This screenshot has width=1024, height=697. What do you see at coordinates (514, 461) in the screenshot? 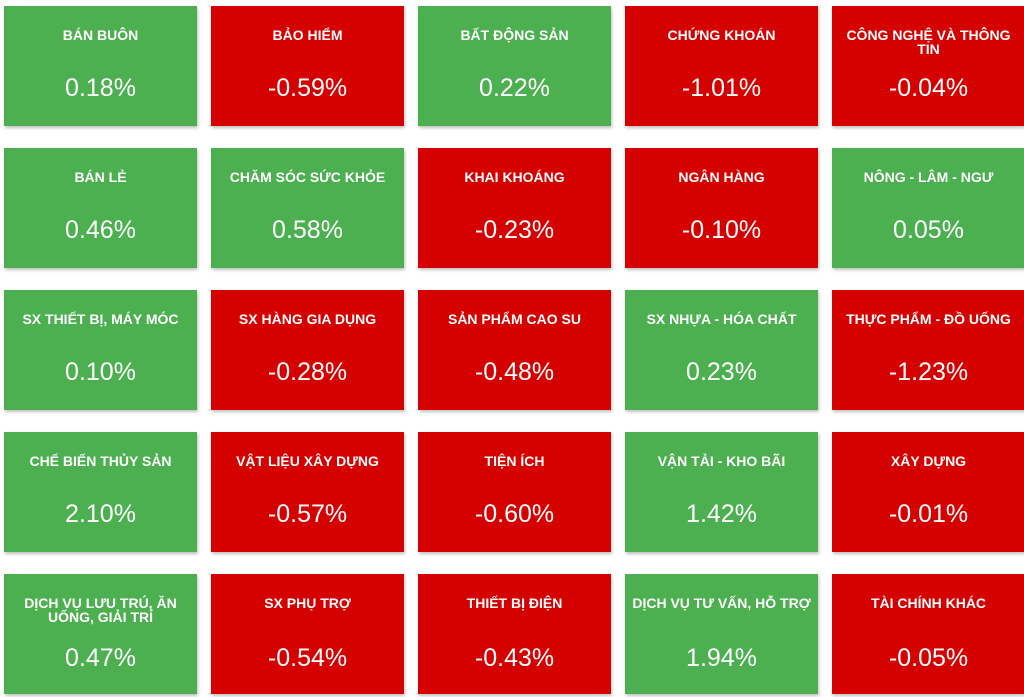
I see `sector-name: TIỆN ÍCH` at bounding box center [514, 461].